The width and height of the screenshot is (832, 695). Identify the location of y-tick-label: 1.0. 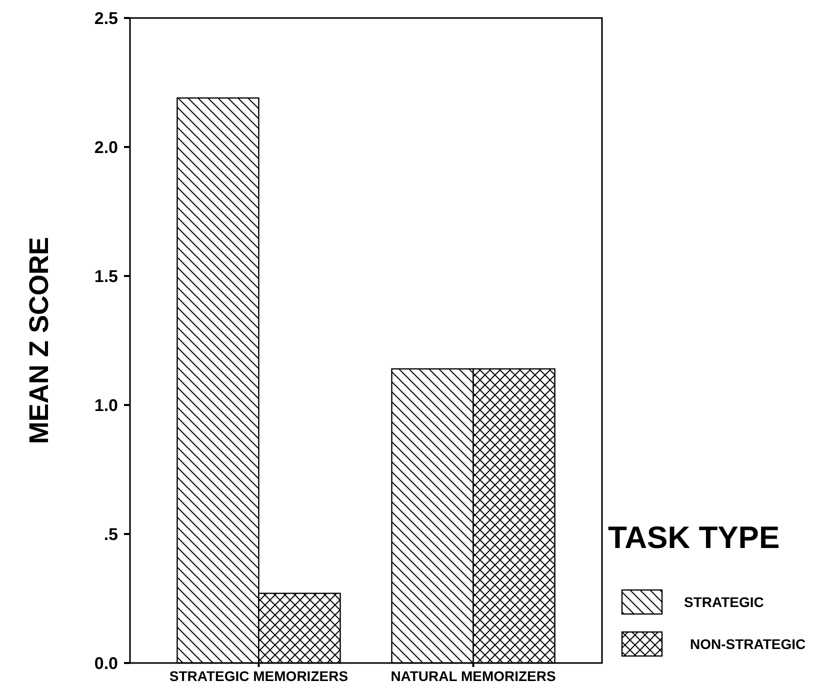
(106, 405).